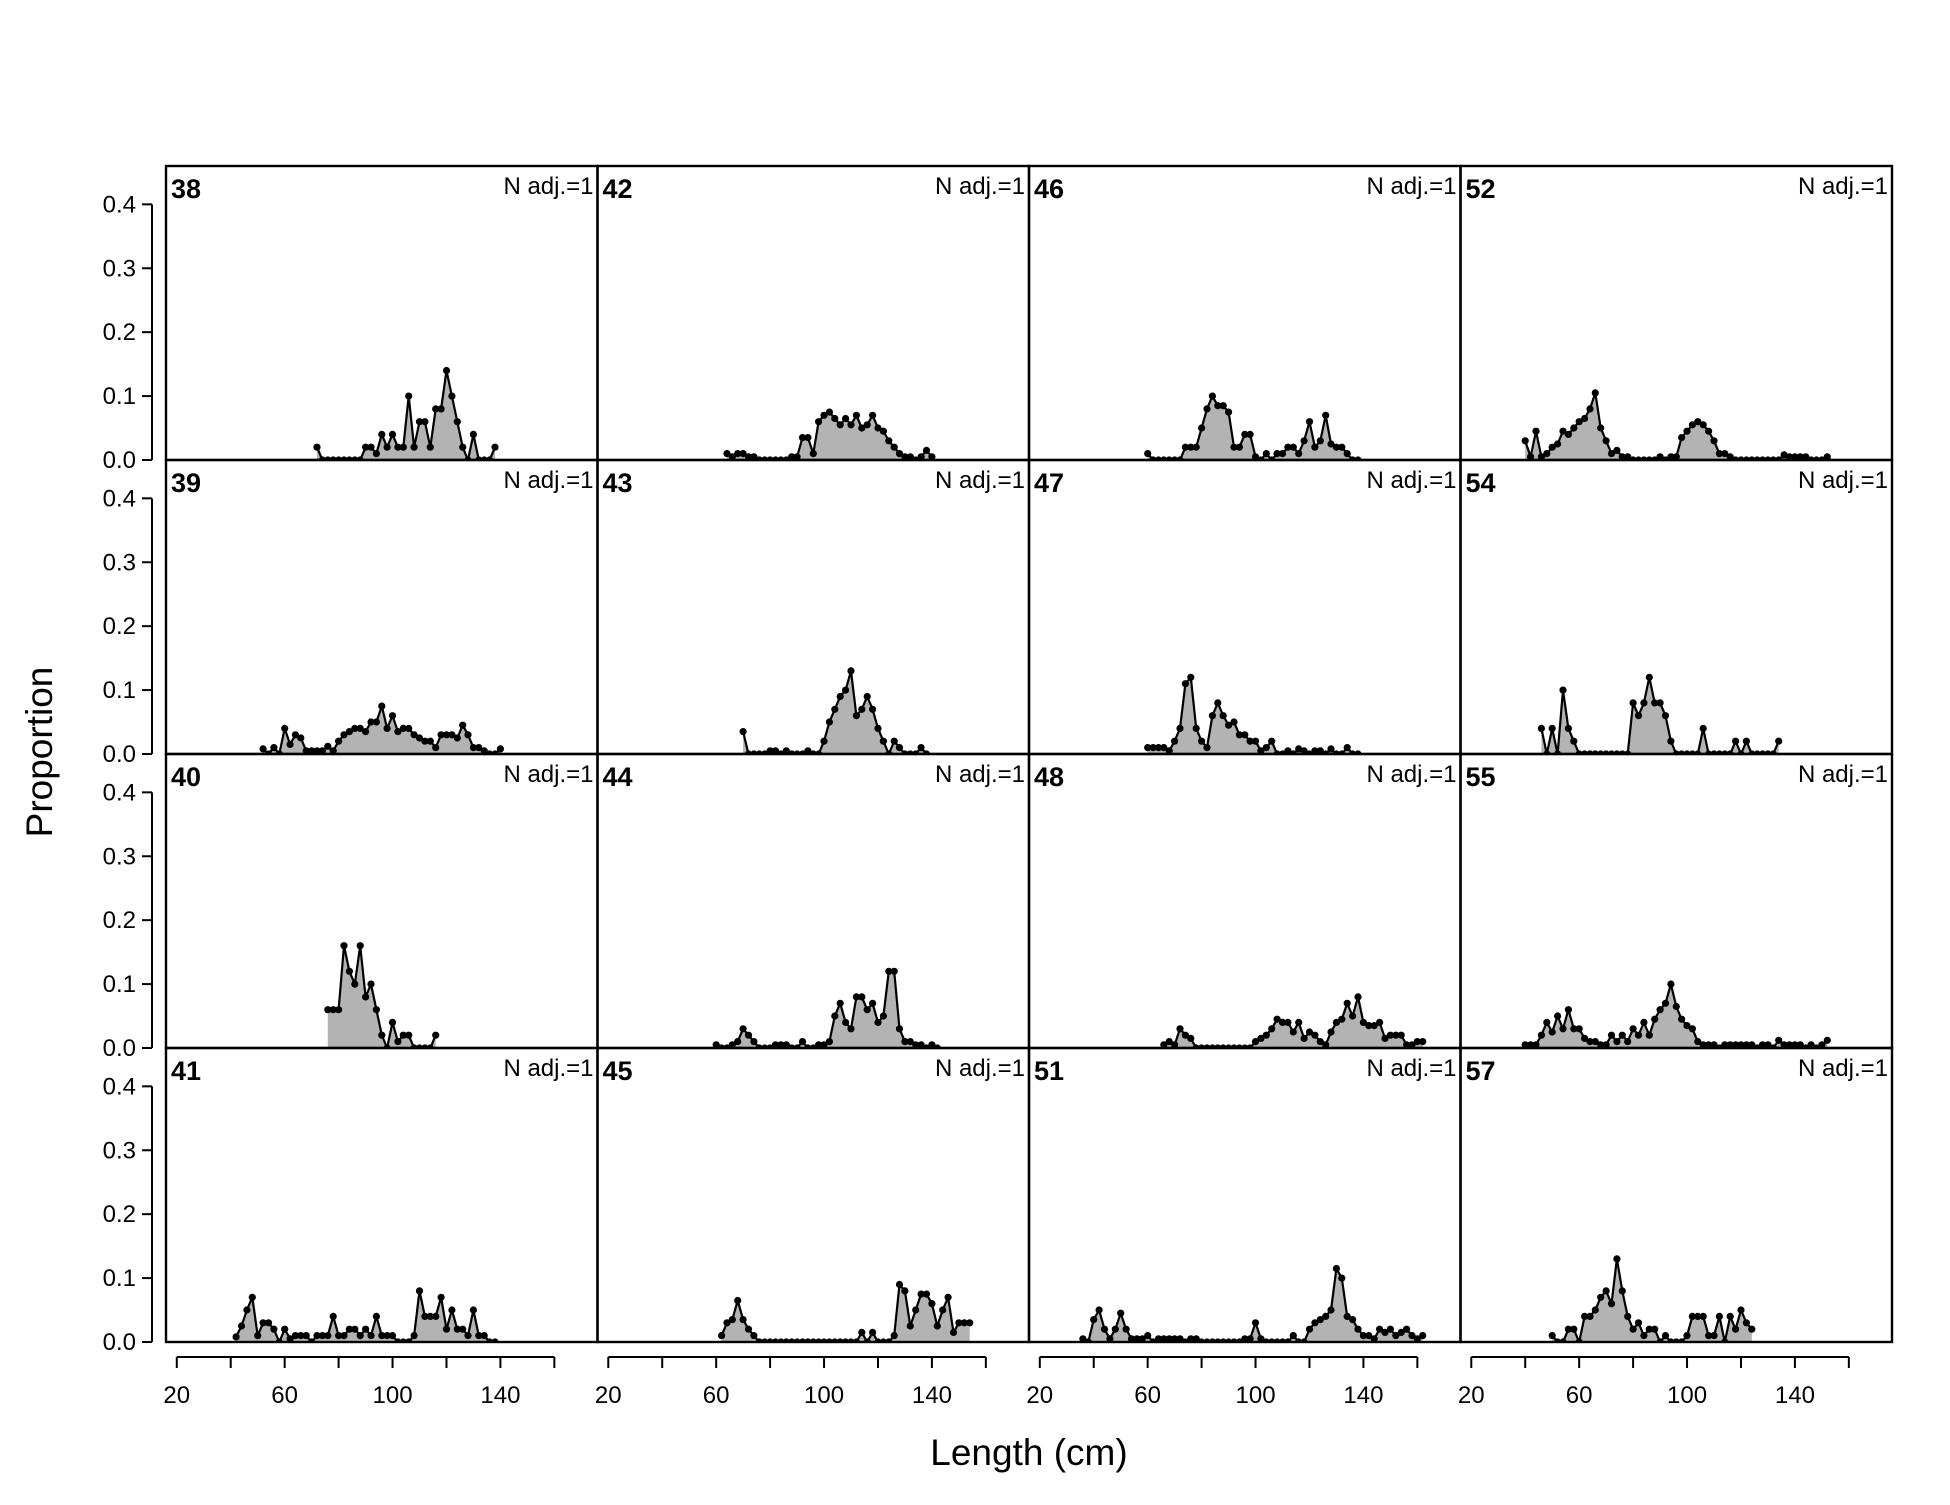  Describe the element at coordinates (1244, 901) in the screenshot. I see `panel-48: 48 N adj.=1` at that location.